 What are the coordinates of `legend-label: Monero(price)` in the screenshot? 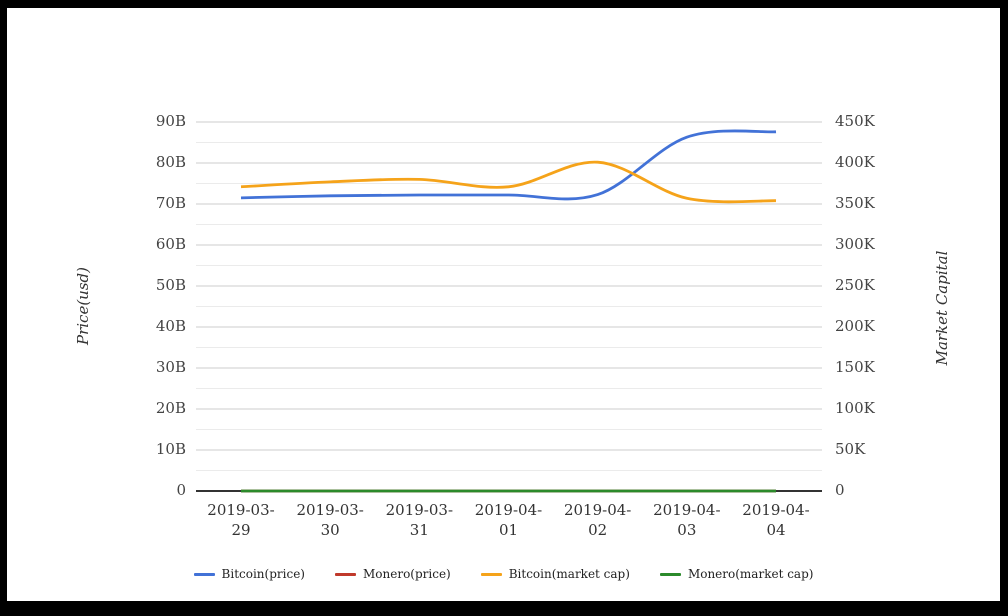 It's located at (406, 574).